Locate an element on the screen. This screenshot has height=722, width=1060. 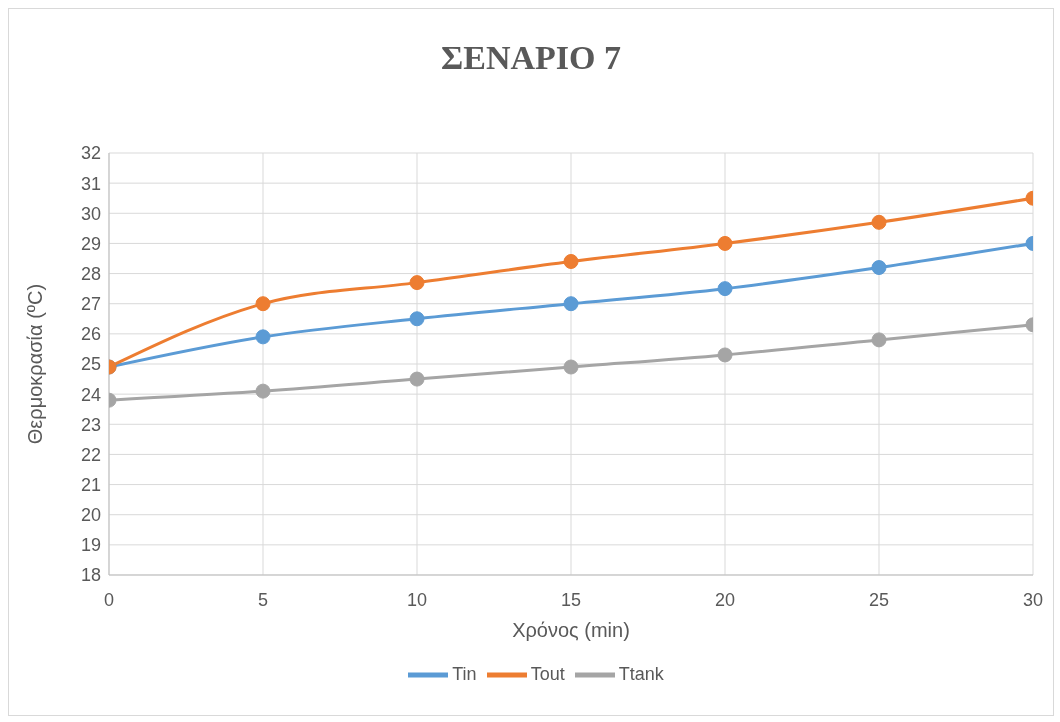
x-tick-label: 5 is located at coordinates (263, 599).